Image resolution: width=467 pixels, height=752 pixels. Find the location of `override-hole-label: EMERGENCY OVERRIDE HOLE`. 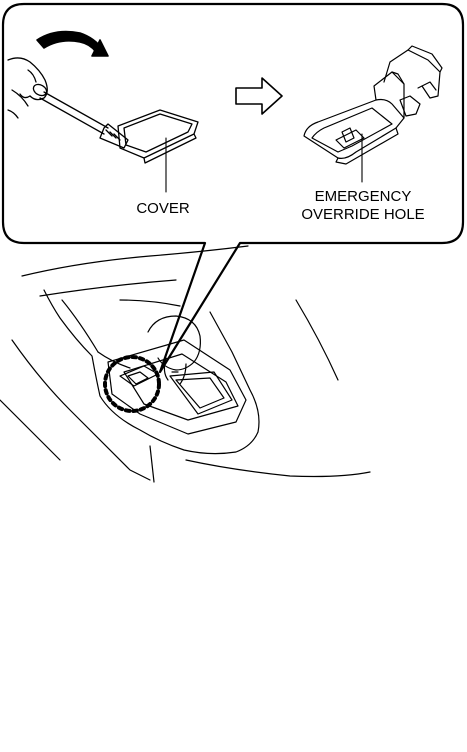

override-hole-label: EMERGENCY OVERRIDE HOLE is located at coordinates (363, 206).